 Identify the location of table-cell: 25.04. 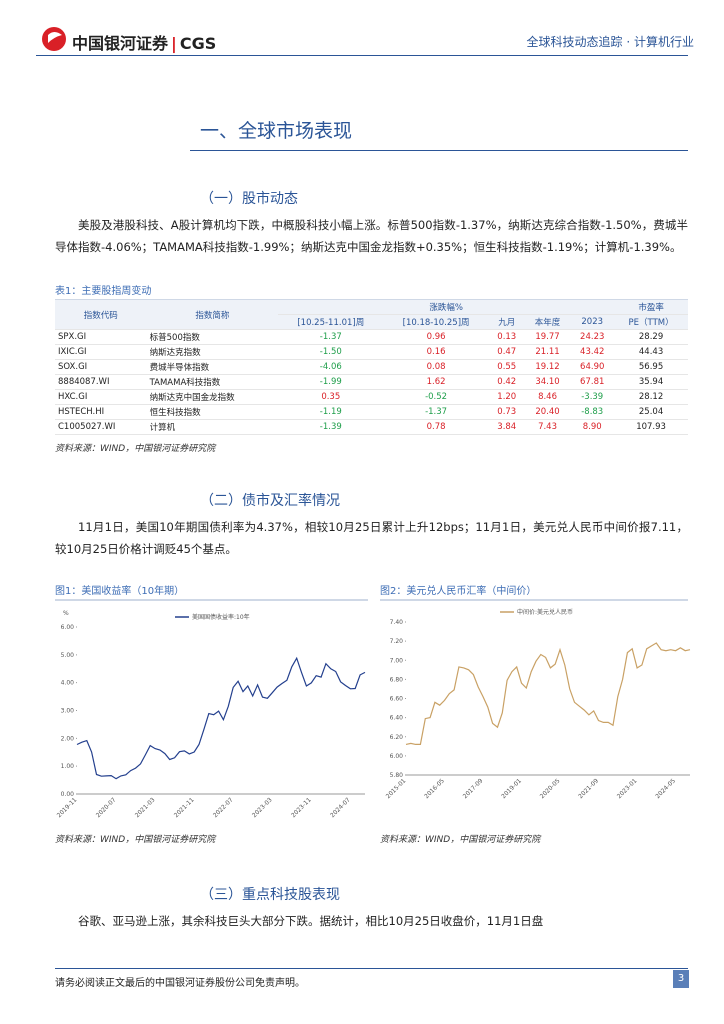
(651, 412).